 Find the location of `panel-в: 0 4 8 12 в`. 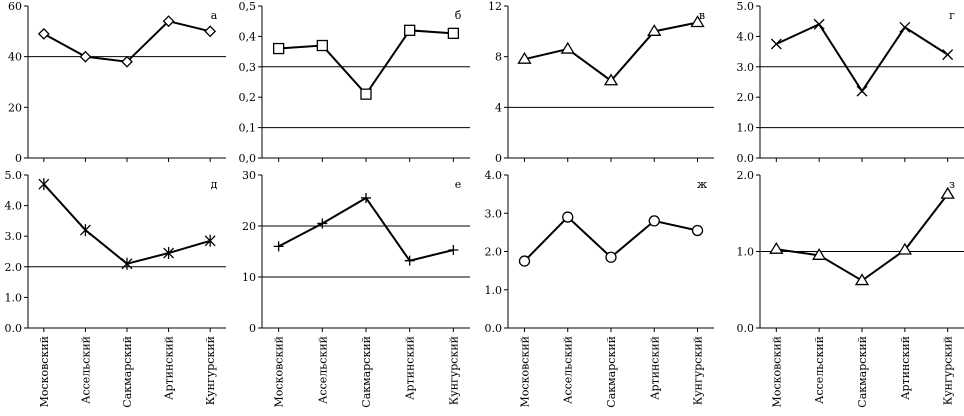

panel-в: 0 4 8 12 в is located at coordinates (601, 82).